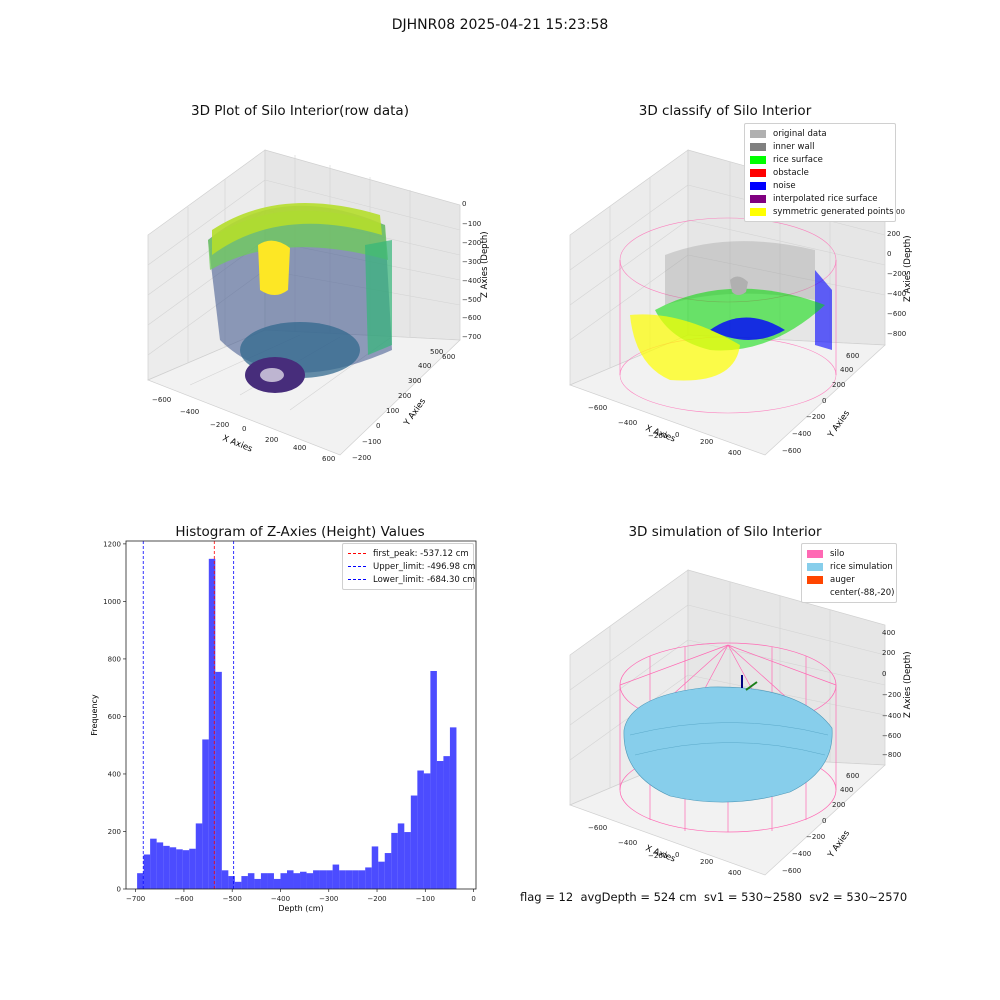  What do you see at coordinates (820, 198) in the screenshot?
I see `legend-entry: interpolated rice surface` at bounding box center [820, 198].